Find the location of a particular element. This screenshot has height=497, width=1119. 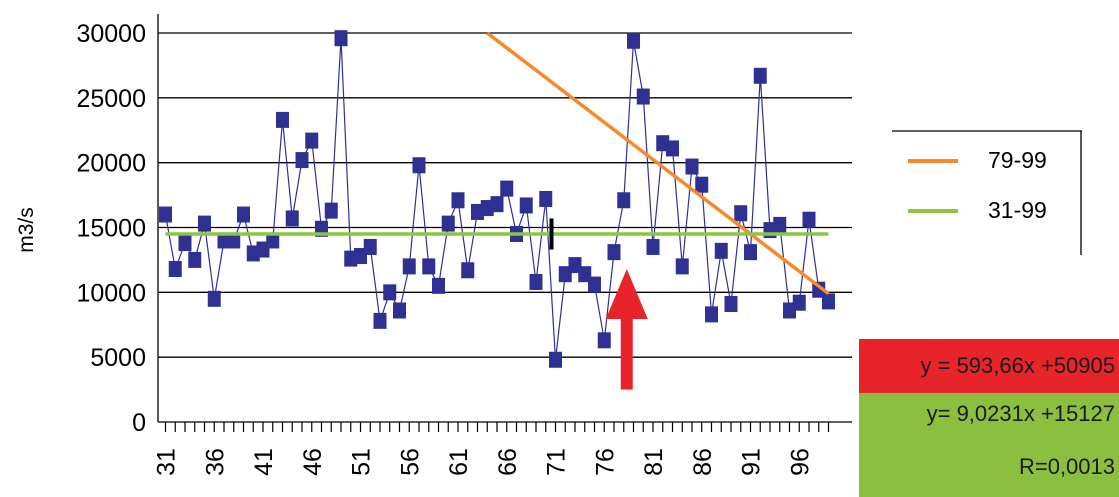

x-tick-label: 66 is located at coordinates (508, 462).